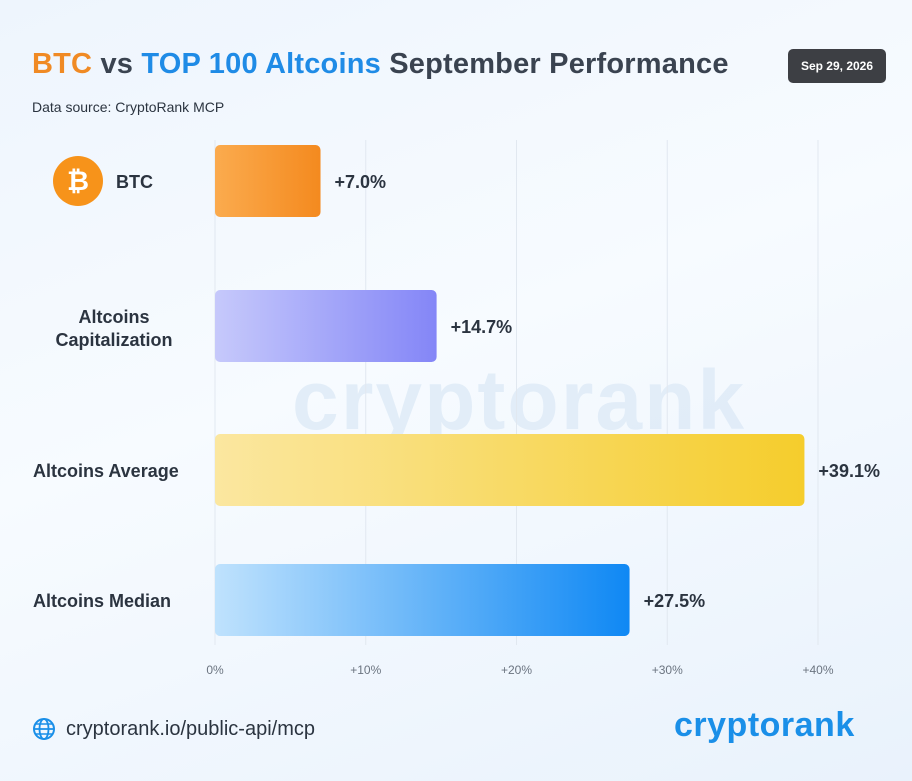 This screenshot has height=781, width=912. What do you see at coordinates (849, 471) in the screenshot?
I see `value-label: +39.1%` at bounding box center [849, 471].